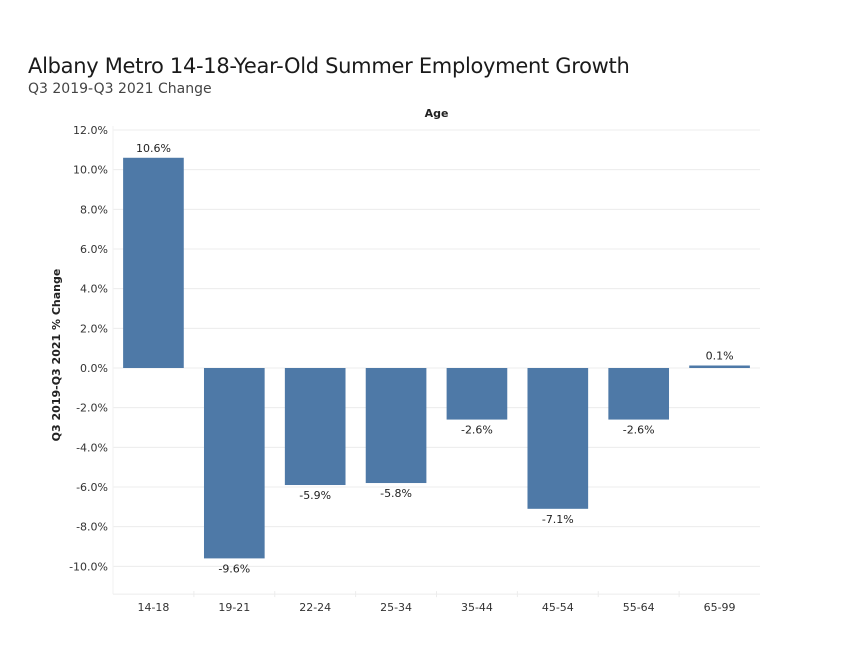 The width and height of the screenshot is (854, 660). What do you see at coordinates (234, 607) in the screenshot?
I see `x-tick-label: 19-21` at bounding box center [234, 607].